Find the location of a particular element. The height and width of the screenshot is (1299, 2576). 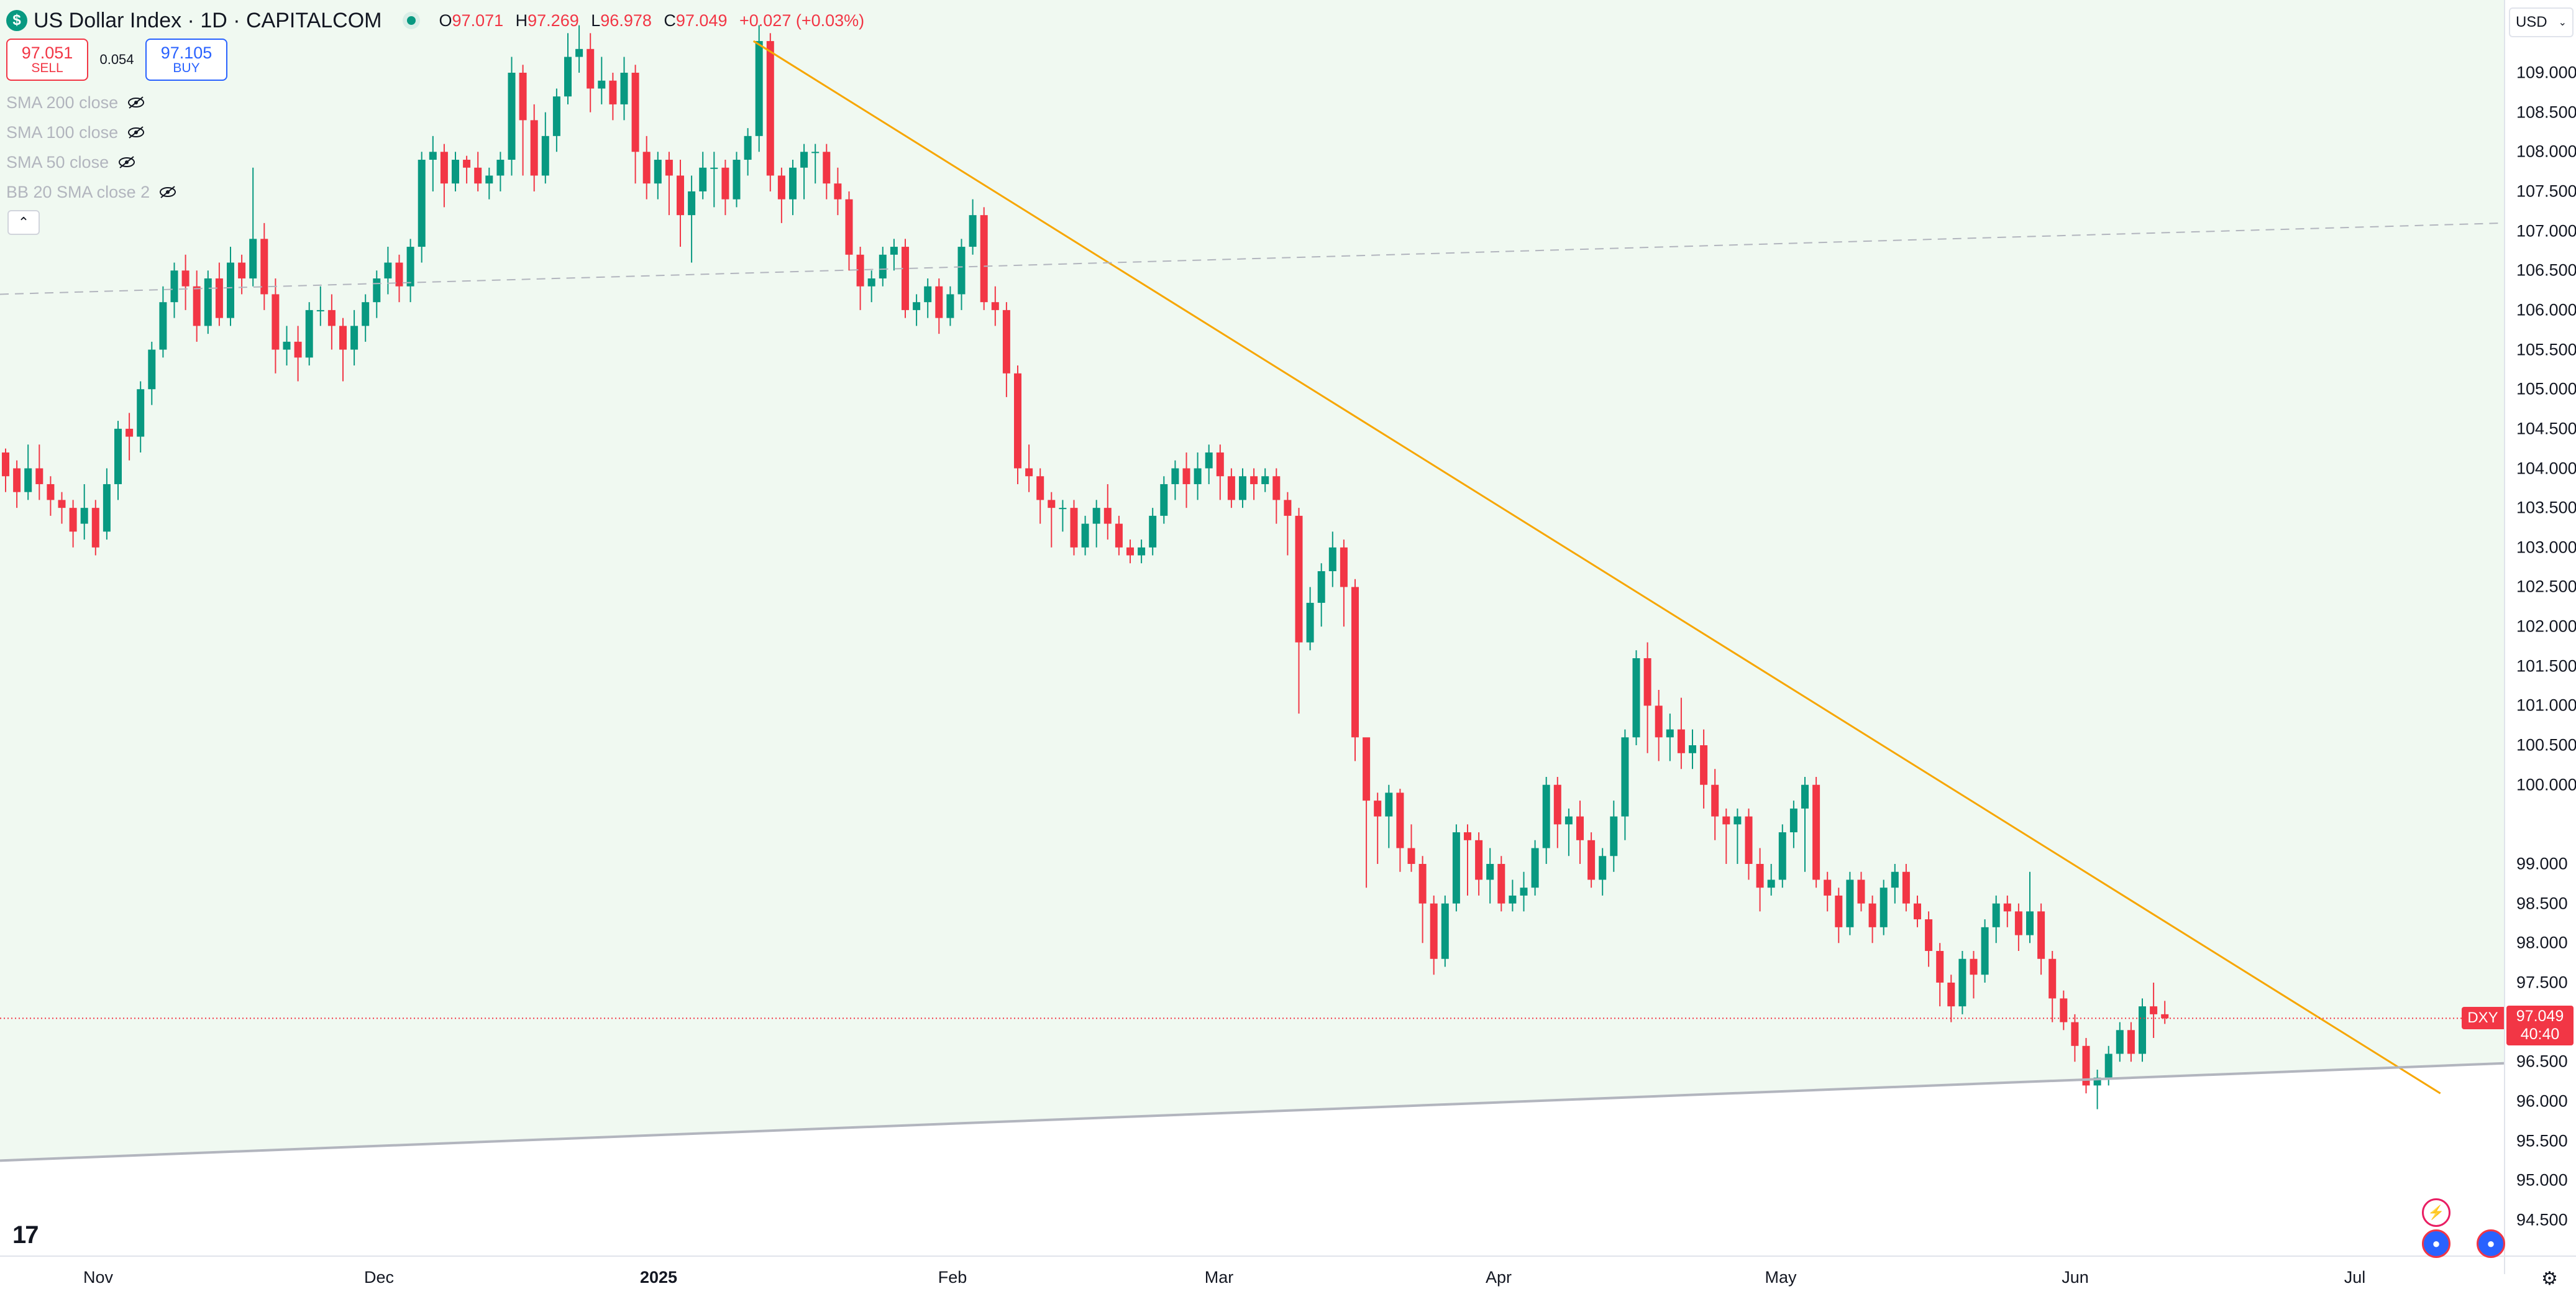

indicator-sma200: SMA 200 close is located at coordinates (75, 103).